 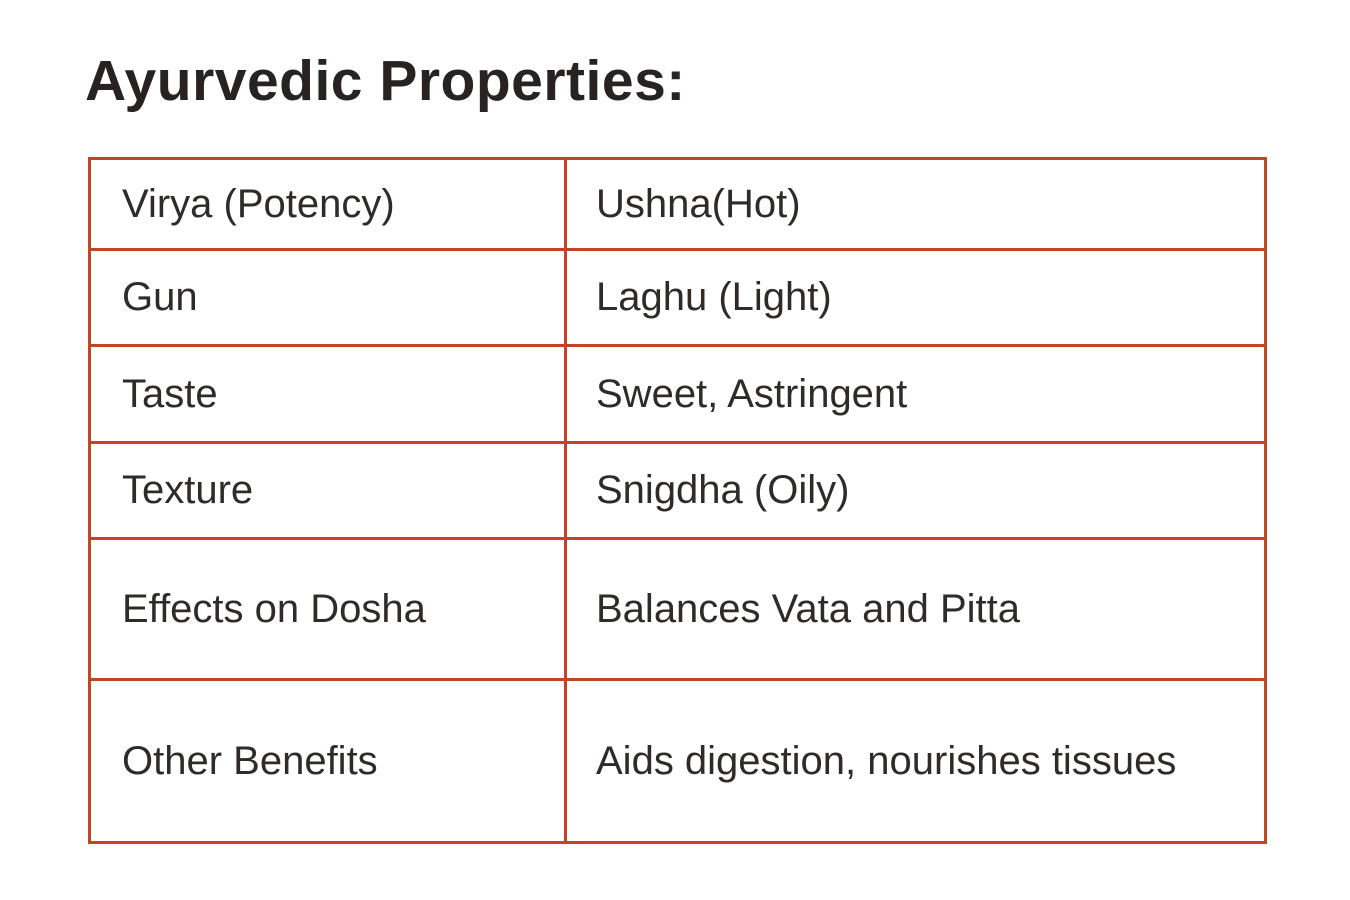 What do you see at coordinates (327, 609) in the screenshot?
I see `property-name-cell: Effects on Dosha` at bounding box center [327, 609].